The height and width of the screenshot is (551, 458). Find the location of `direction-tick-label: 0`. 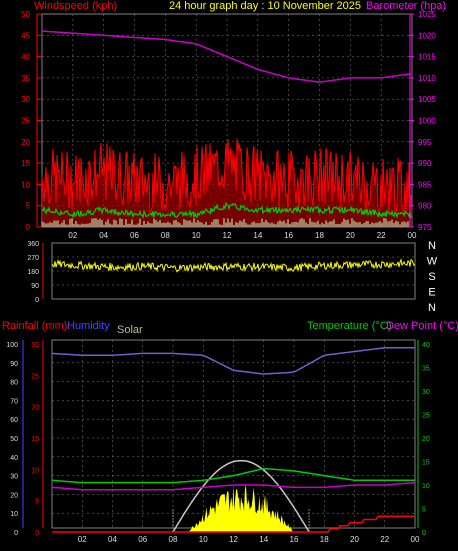

direction-tick-label: 0 is located at coordinates (37, 300).